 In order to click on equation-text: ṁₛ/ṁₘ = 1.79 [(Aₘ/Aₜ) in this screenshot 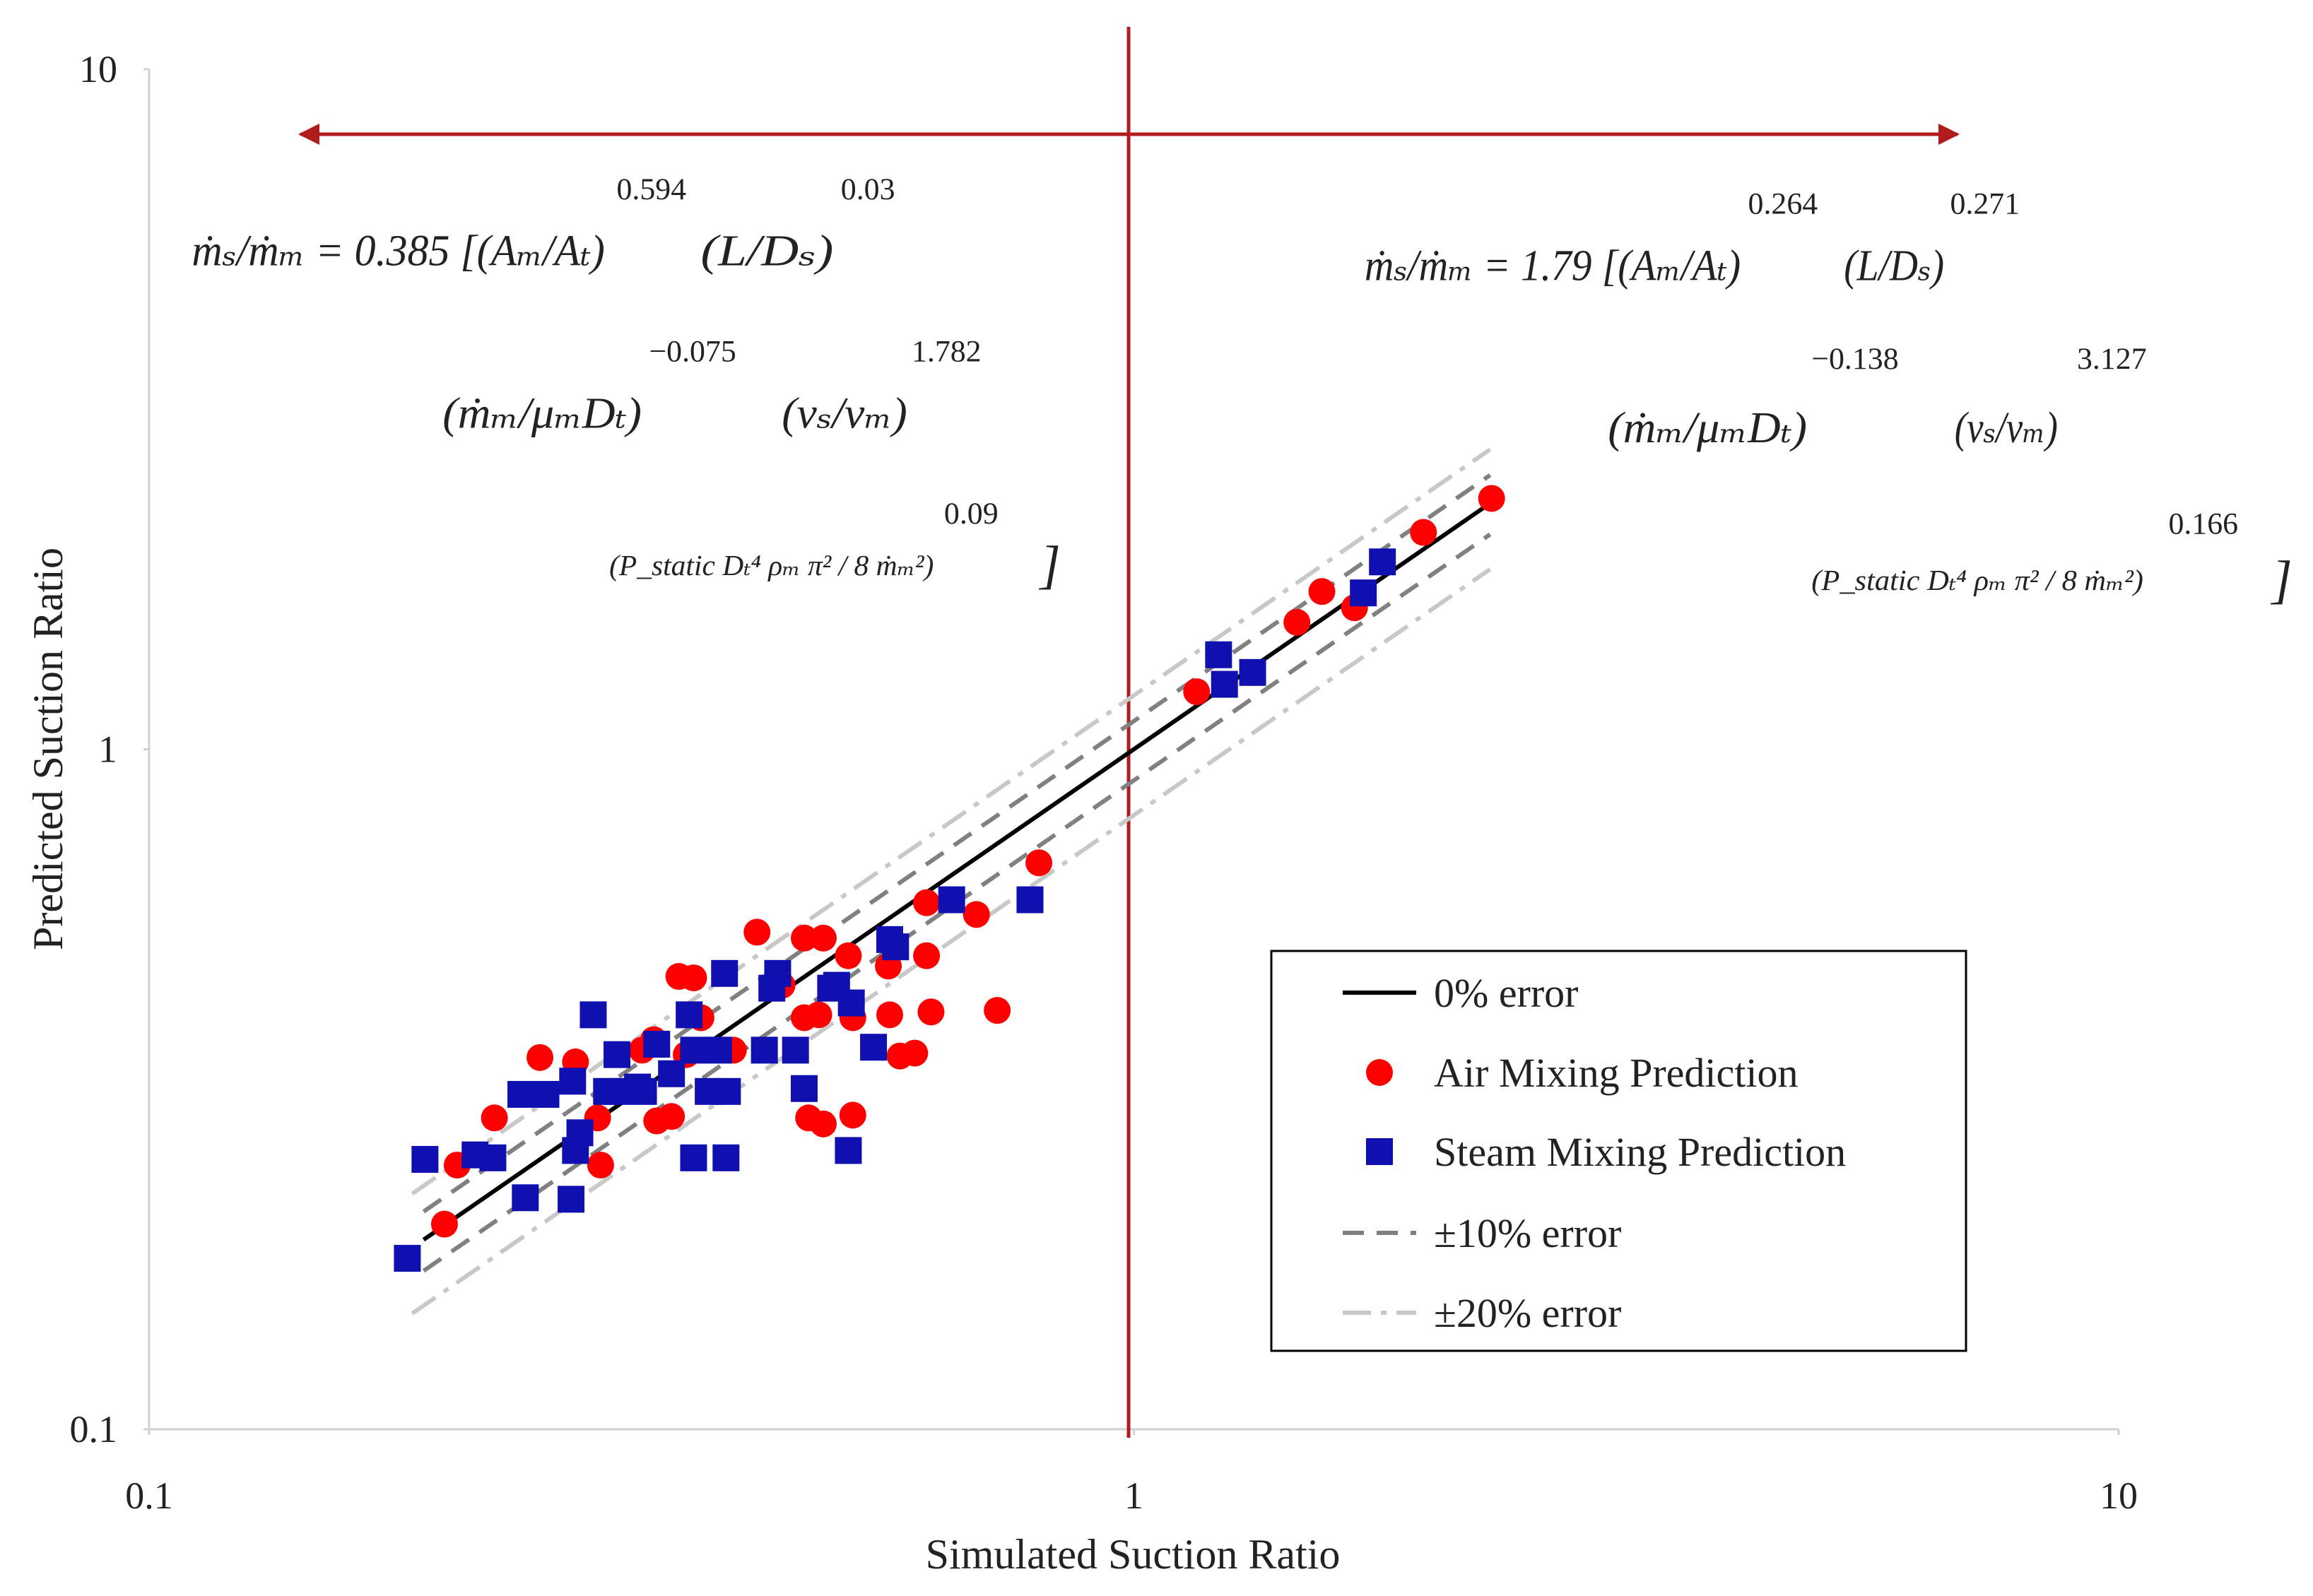, I will do `click(1553, 265)`.